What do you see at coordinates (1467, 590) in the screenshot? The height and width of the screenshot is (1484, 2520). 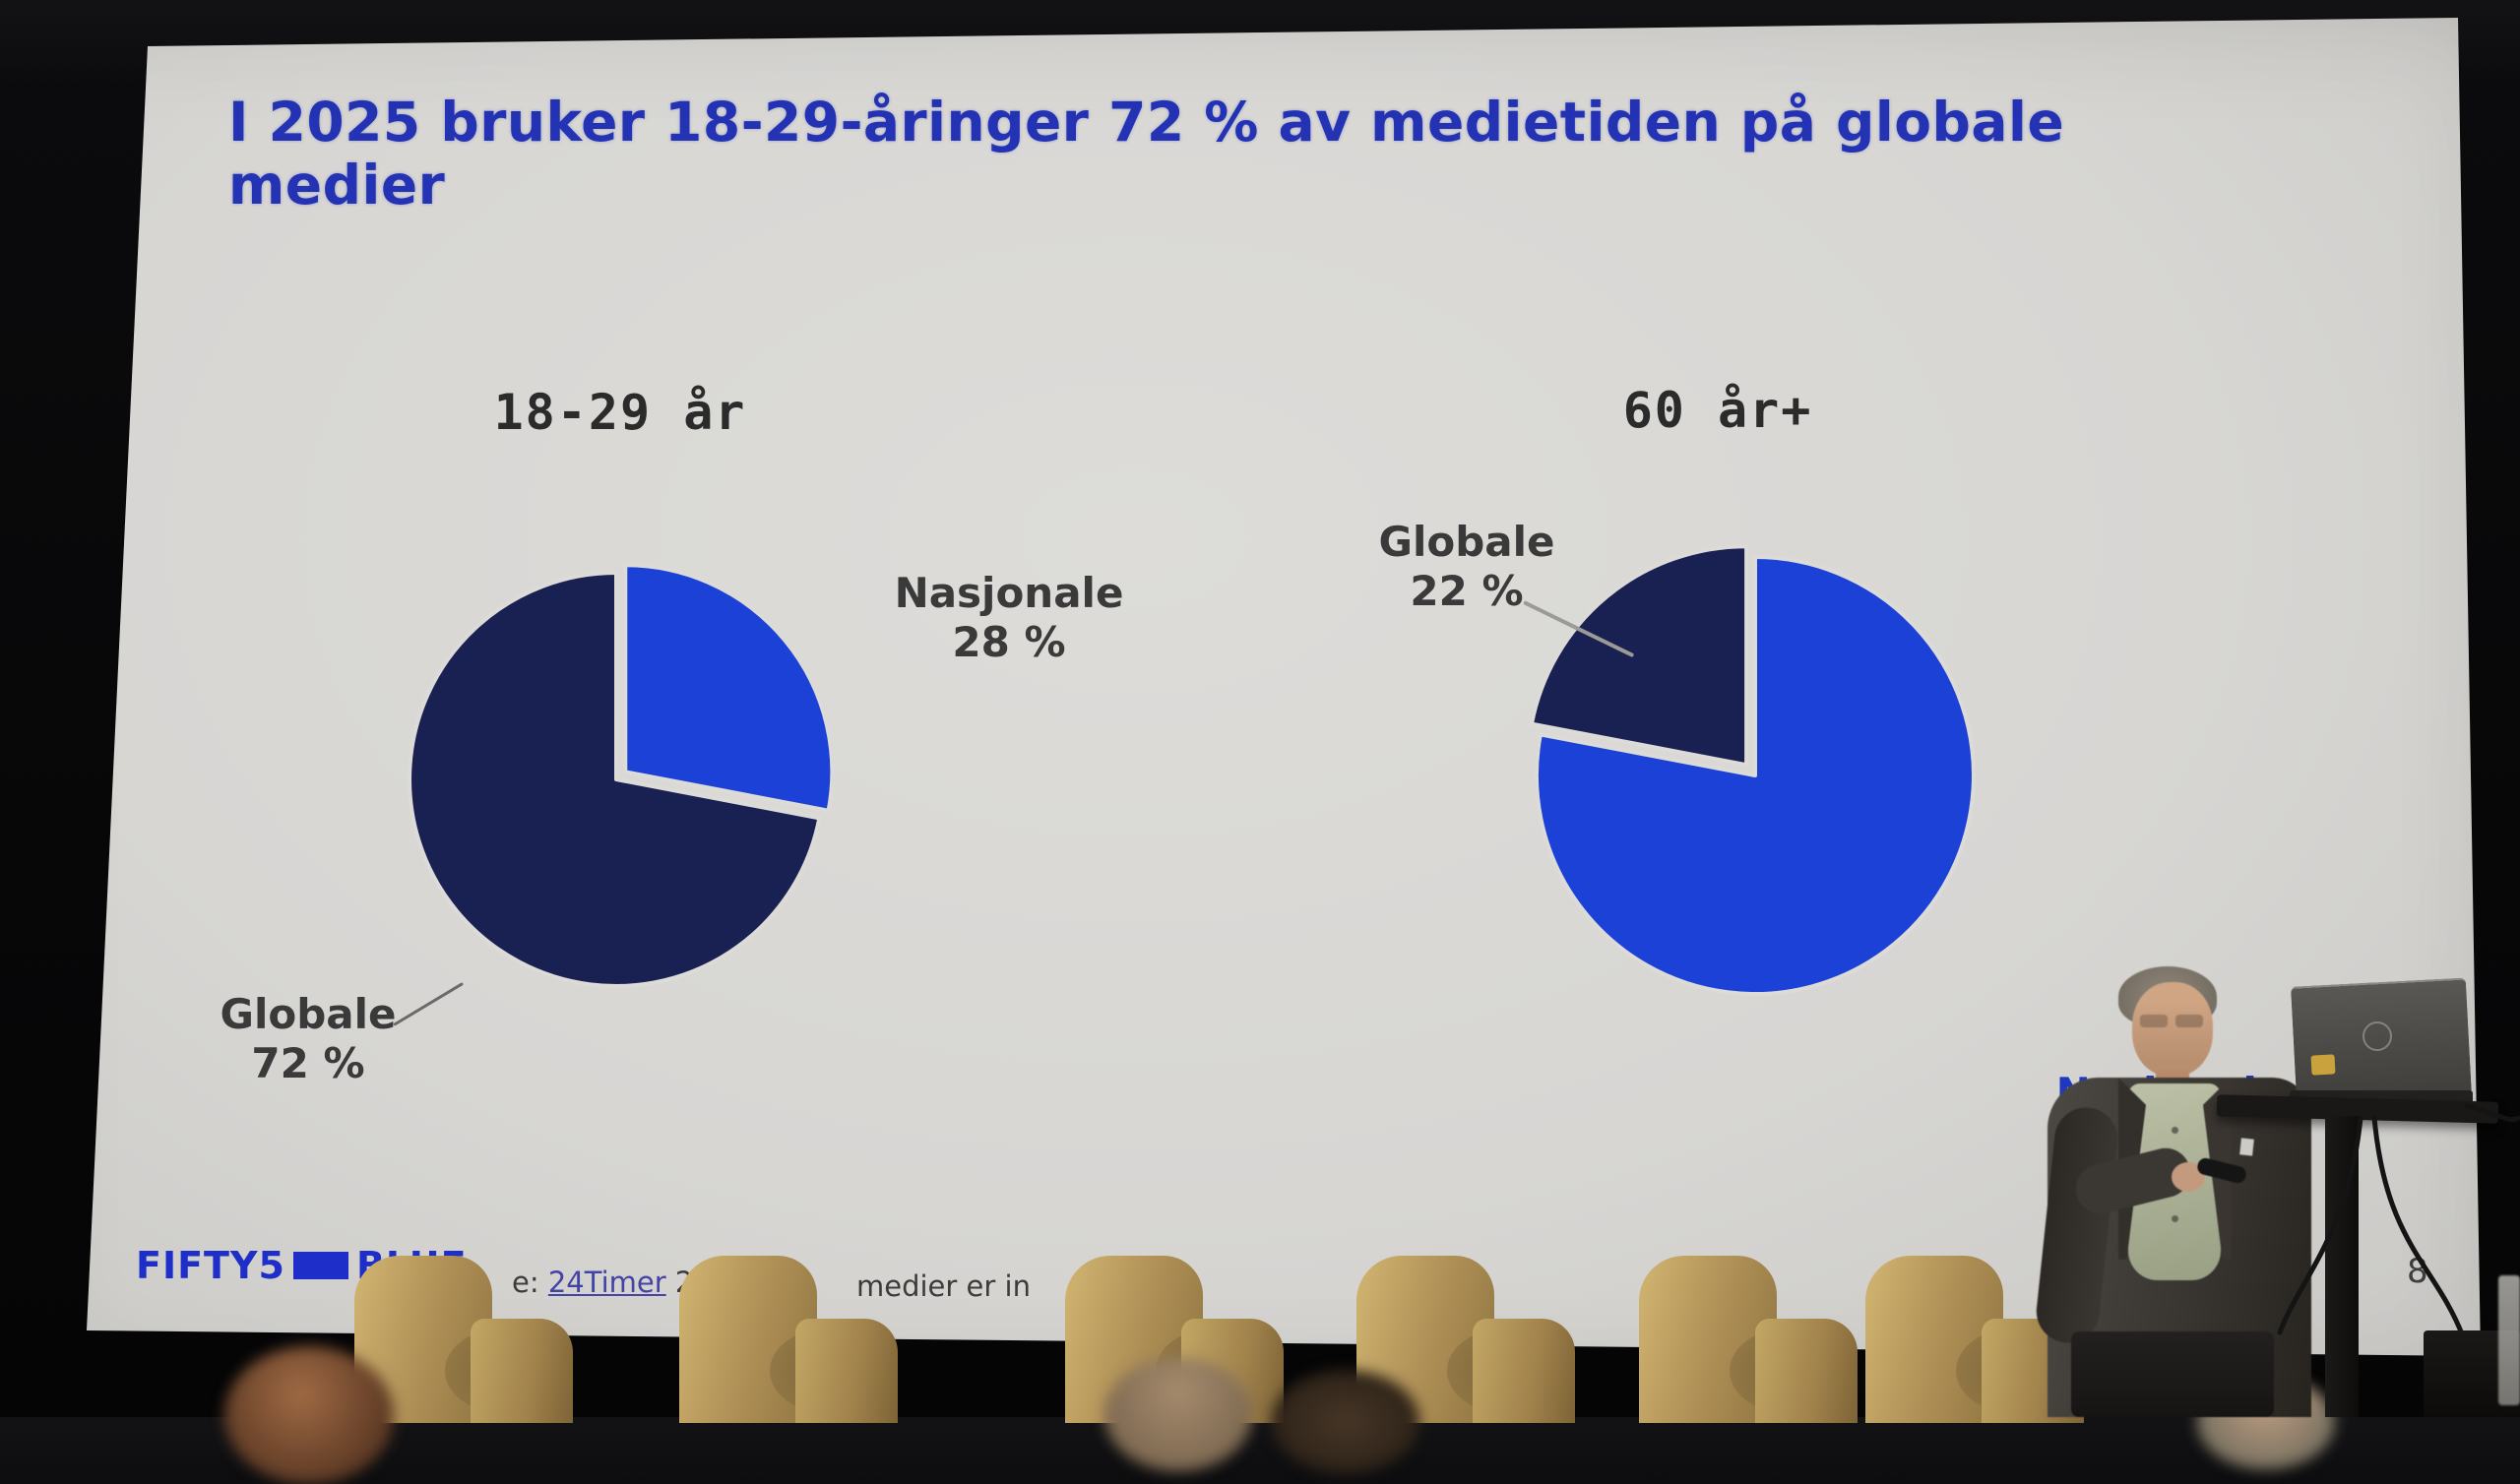 I see `slice-label-value: 22 %` at bounding box center [1467, 590].